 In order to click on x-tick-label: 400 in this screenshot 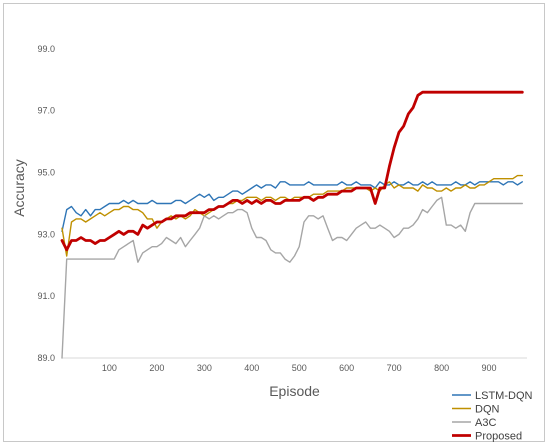, I will do `click(251, 368)`.